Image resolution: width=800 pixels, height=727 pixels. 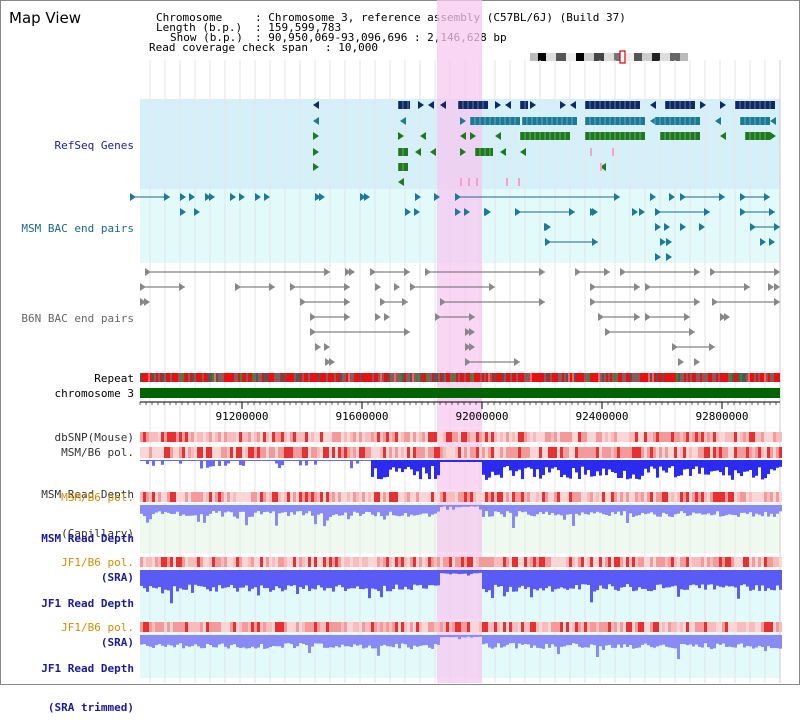 What do you see at coordinates (97, 562) in the screenshot?
I see `track-label-jf1-b6-pol: JF1/B6 pol.` at bounding box center [97, 562].